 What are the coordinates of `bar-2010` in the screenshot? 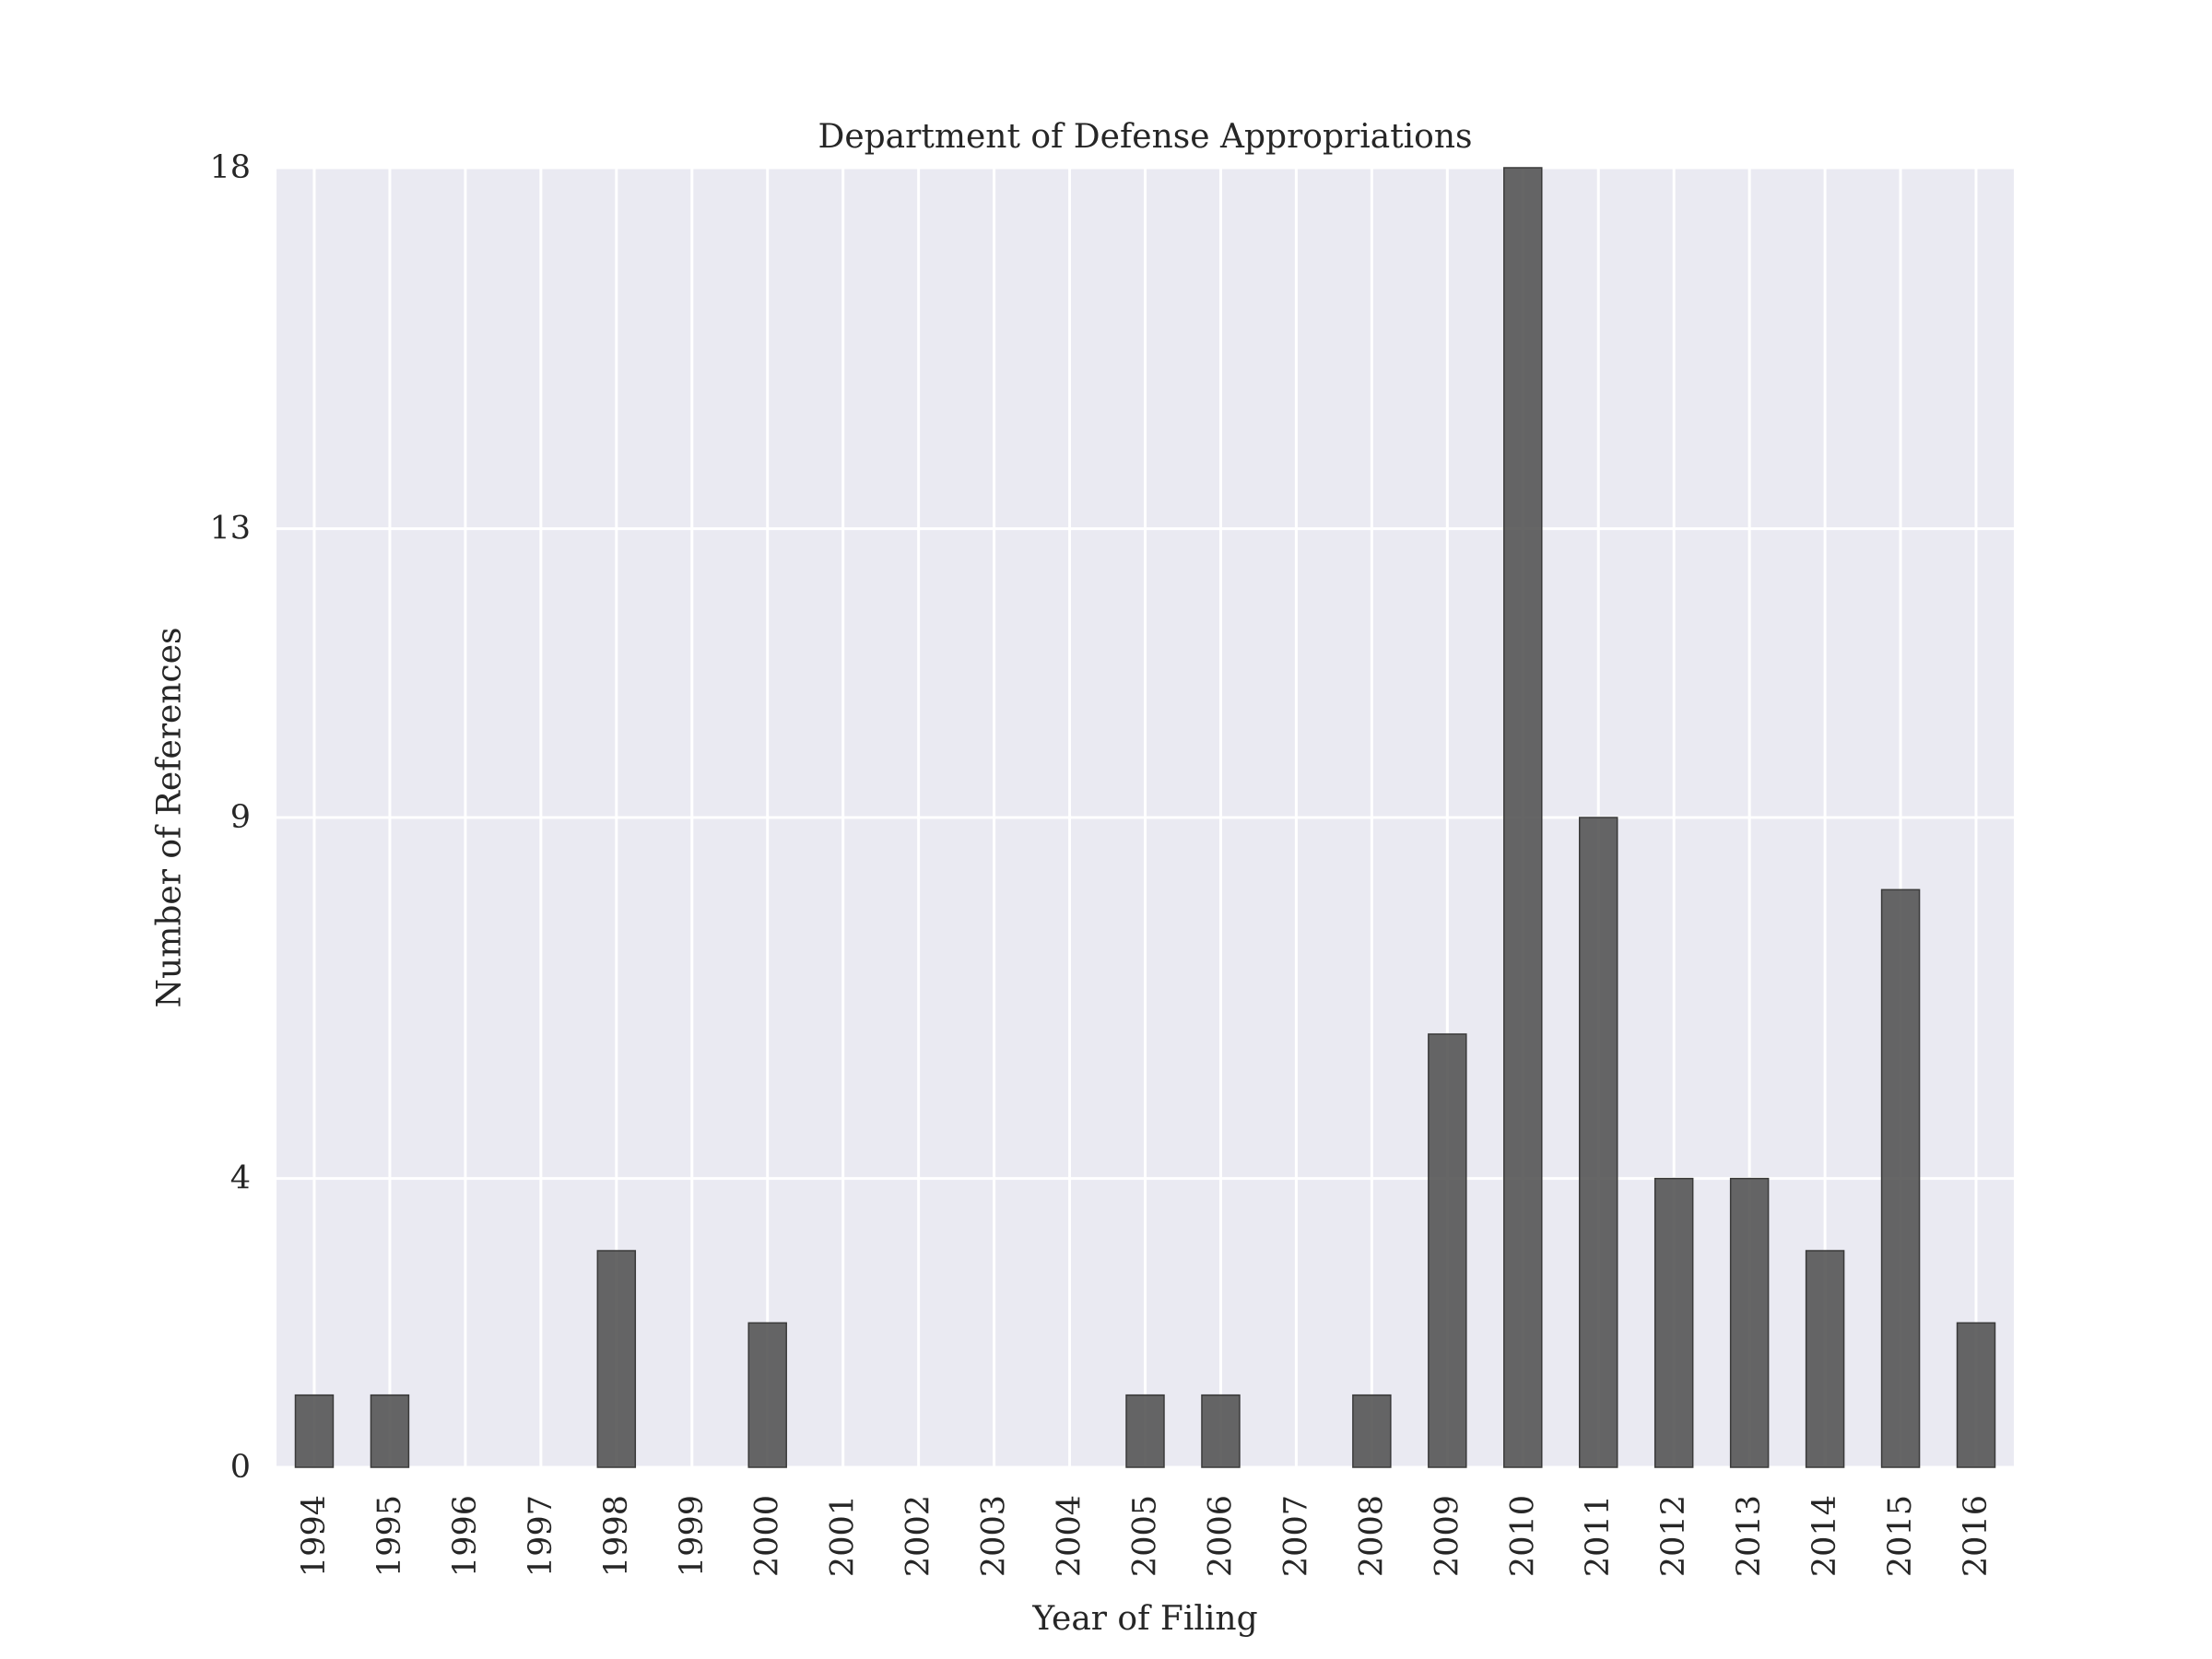 It's located at (1523, 817).